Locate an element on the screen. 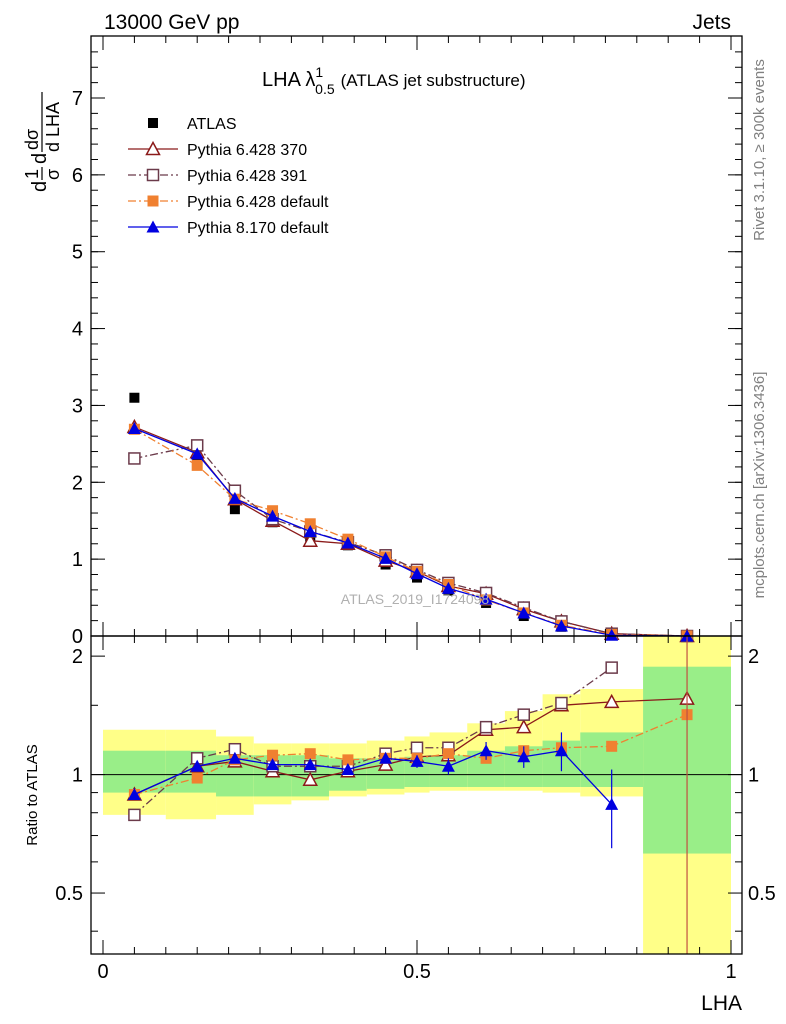 Image resolution: width=786 pixels, height=1024 pixels. ratio-y-tick-label: 1 is located at coordinates (77, 776).